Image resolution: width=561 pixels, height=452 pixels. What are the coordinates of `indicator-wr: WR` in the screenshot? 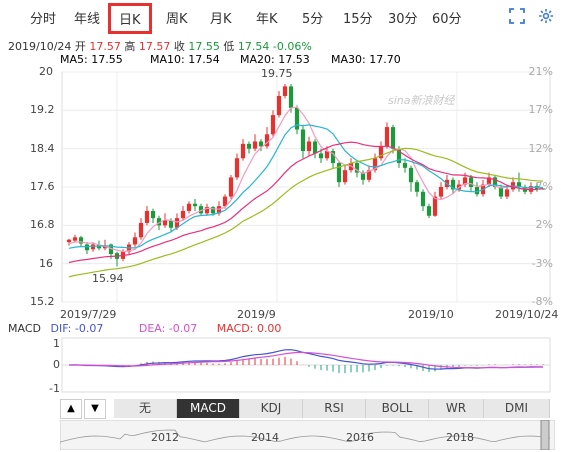 It's located at (456, 408).